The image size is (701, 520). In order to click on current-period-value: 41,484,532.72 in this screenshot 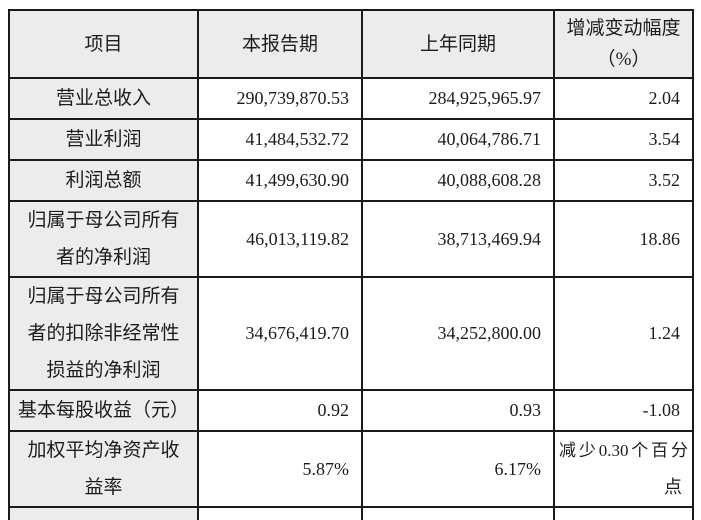, I will do `click(280, 139)`.